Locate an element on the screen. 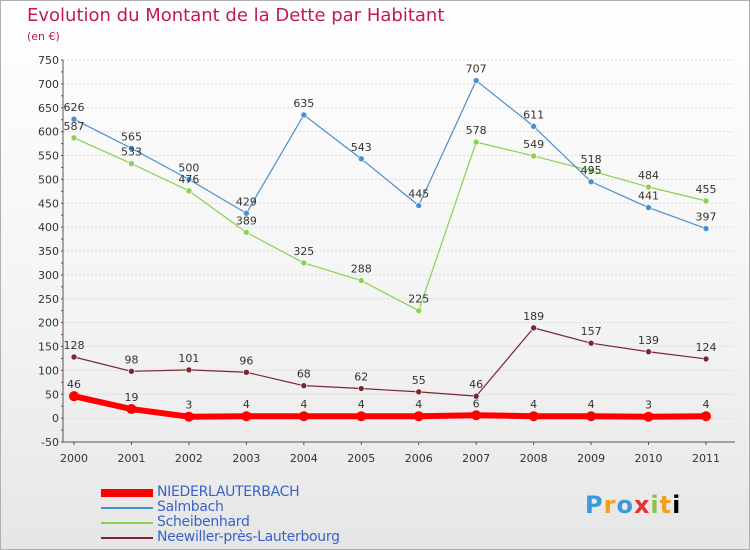 The height and width of the screenshot is (550, 750). data-label-neewiller-pr-s-lauterbourg: 139 is located at coordinates (648, 340).